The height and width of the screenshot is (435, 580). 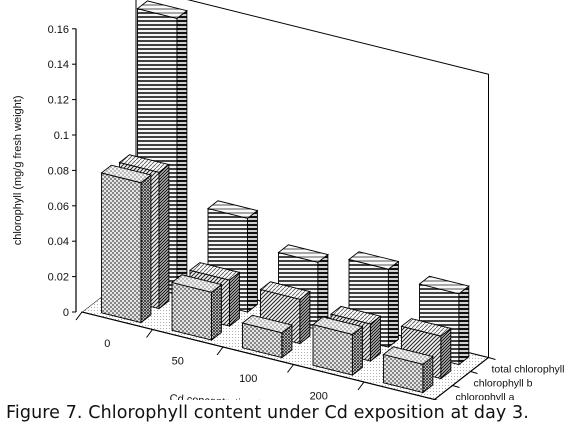 I want to click on y-tick-label: 0, so click(x=66, y=313).